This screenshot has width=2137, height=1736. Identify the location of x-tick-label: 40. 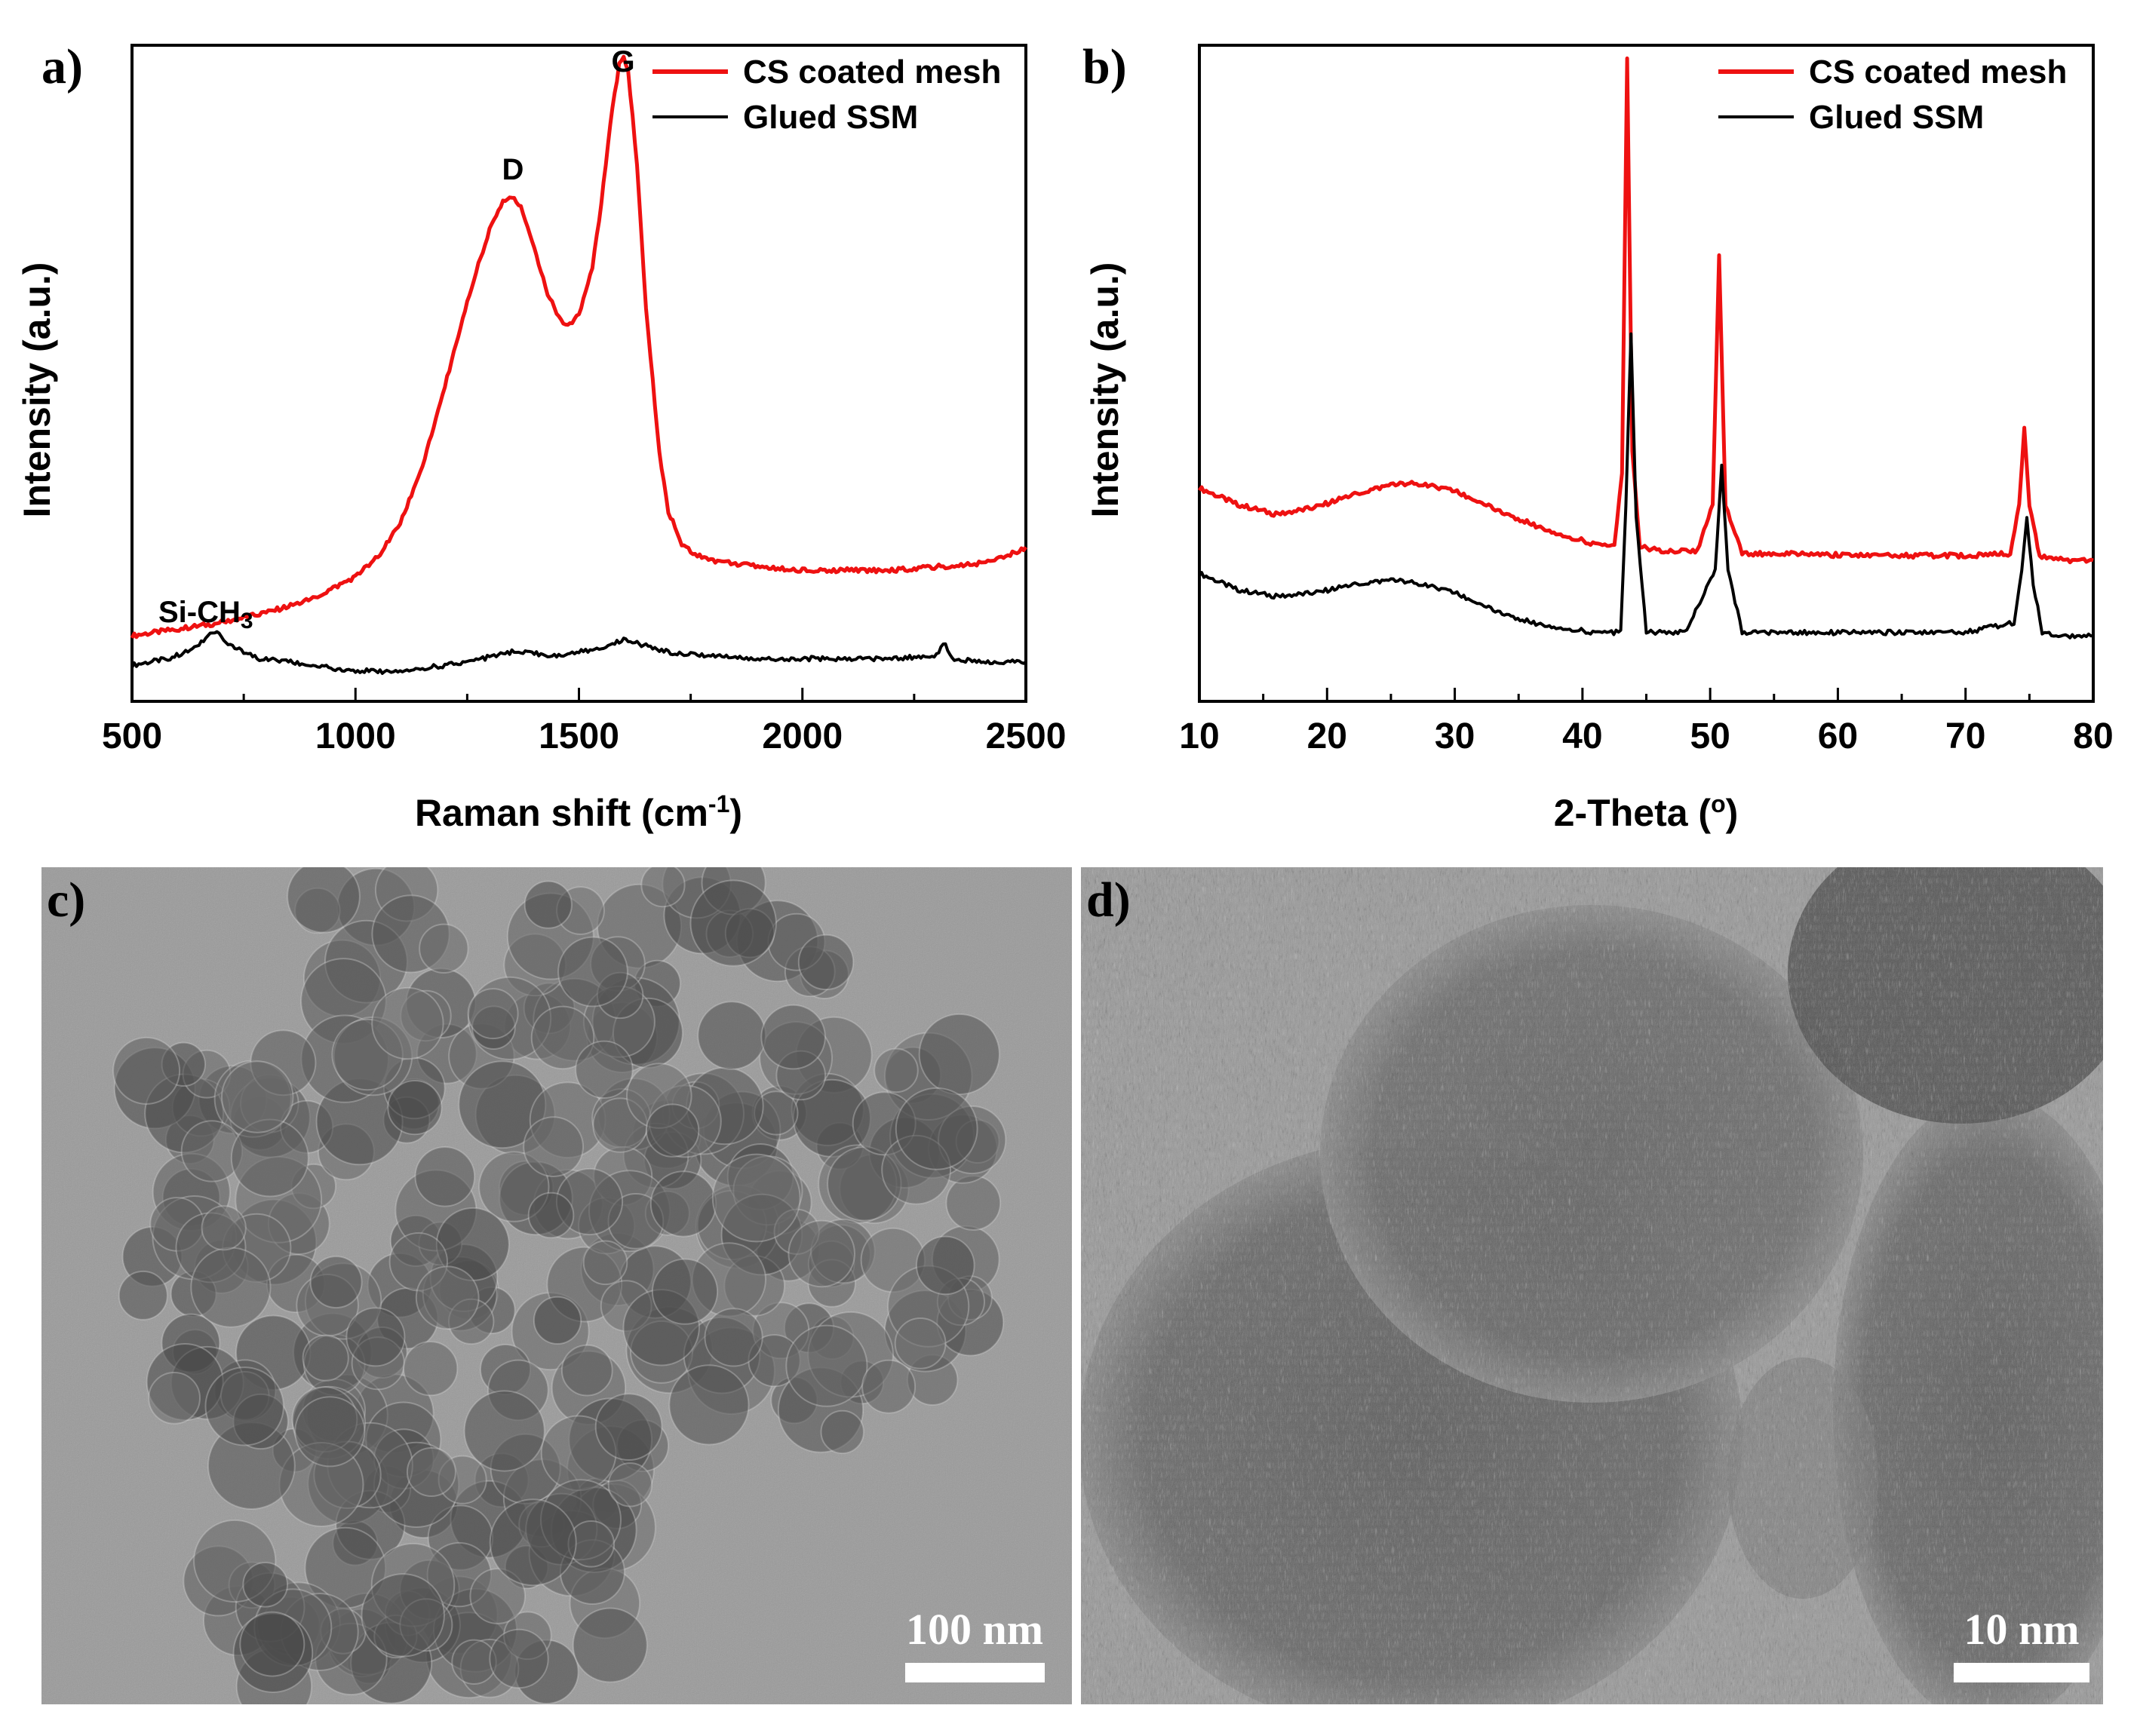
(1582, 736).